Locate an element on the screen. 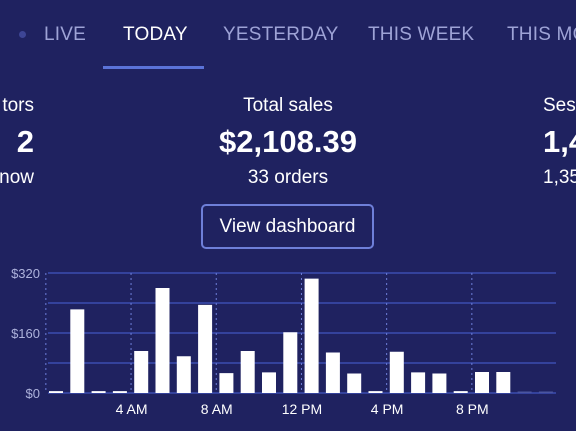  stat-visitors-label: tors is located at coordinates (18, 105).